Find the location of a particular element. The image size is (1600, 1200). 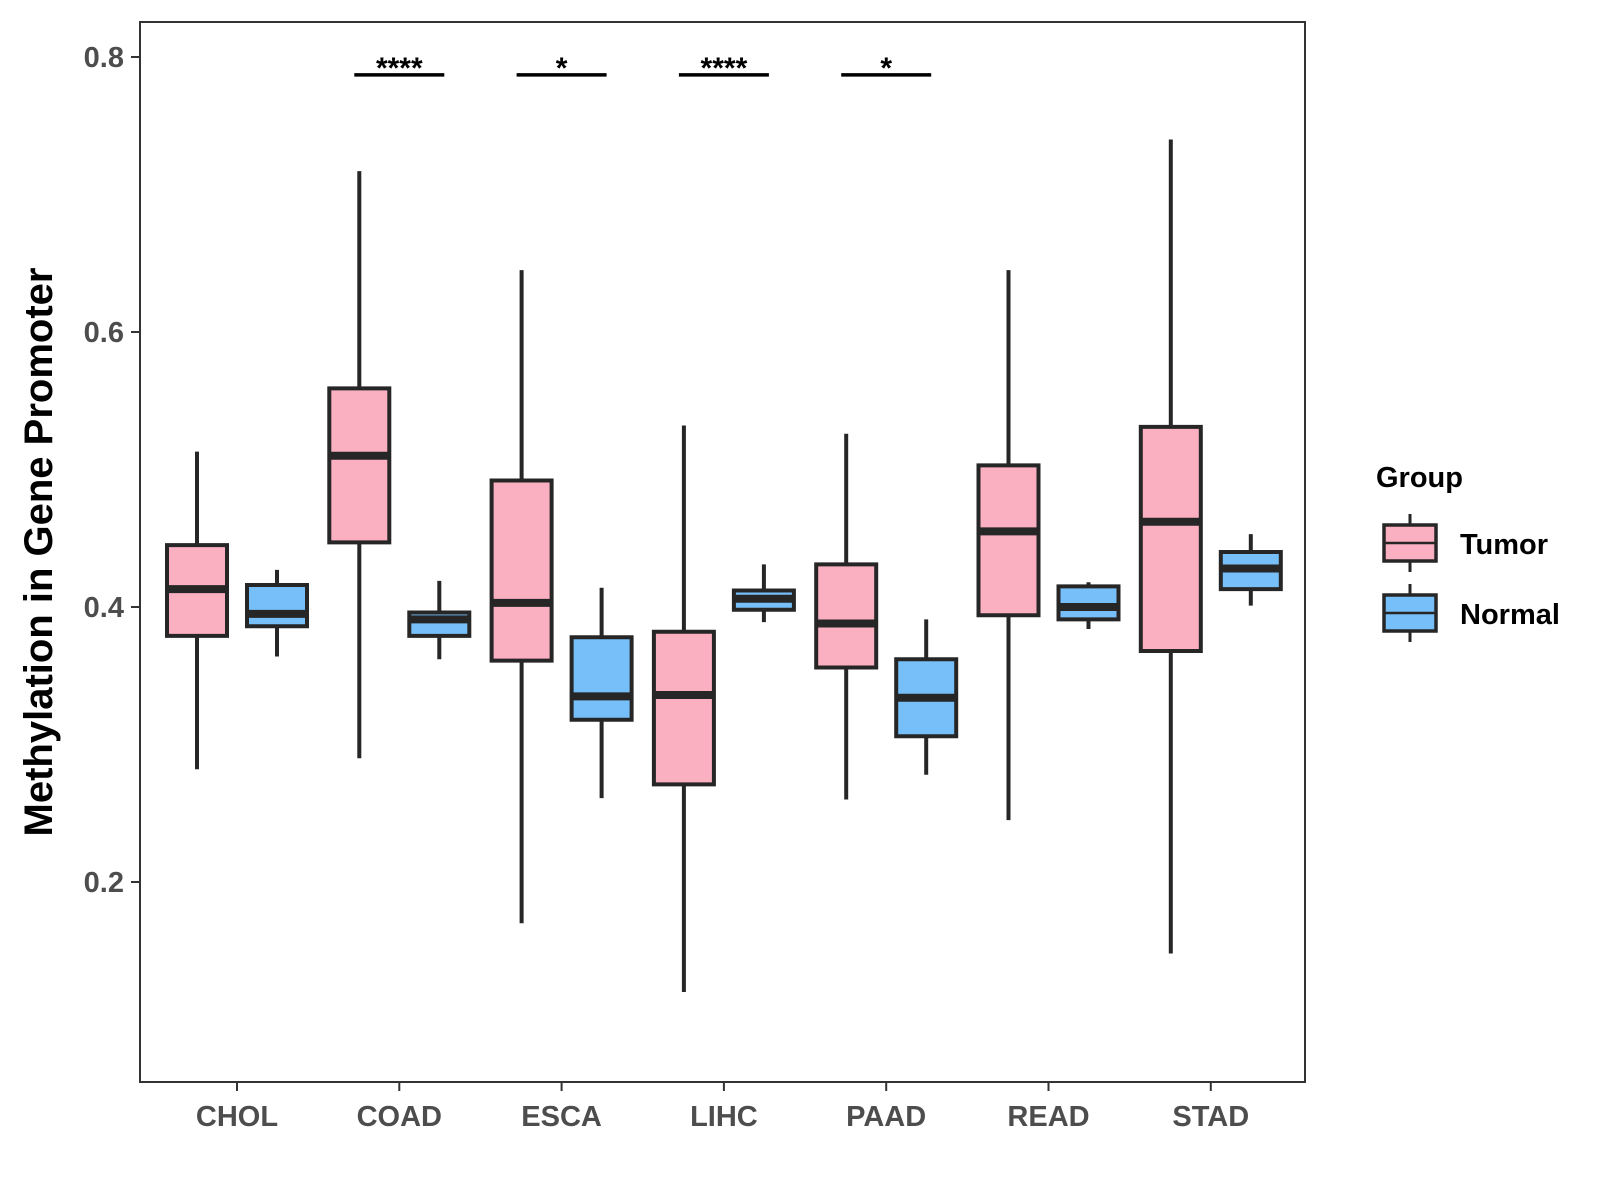

normal-box-read is located at coordinates (1088, 605).